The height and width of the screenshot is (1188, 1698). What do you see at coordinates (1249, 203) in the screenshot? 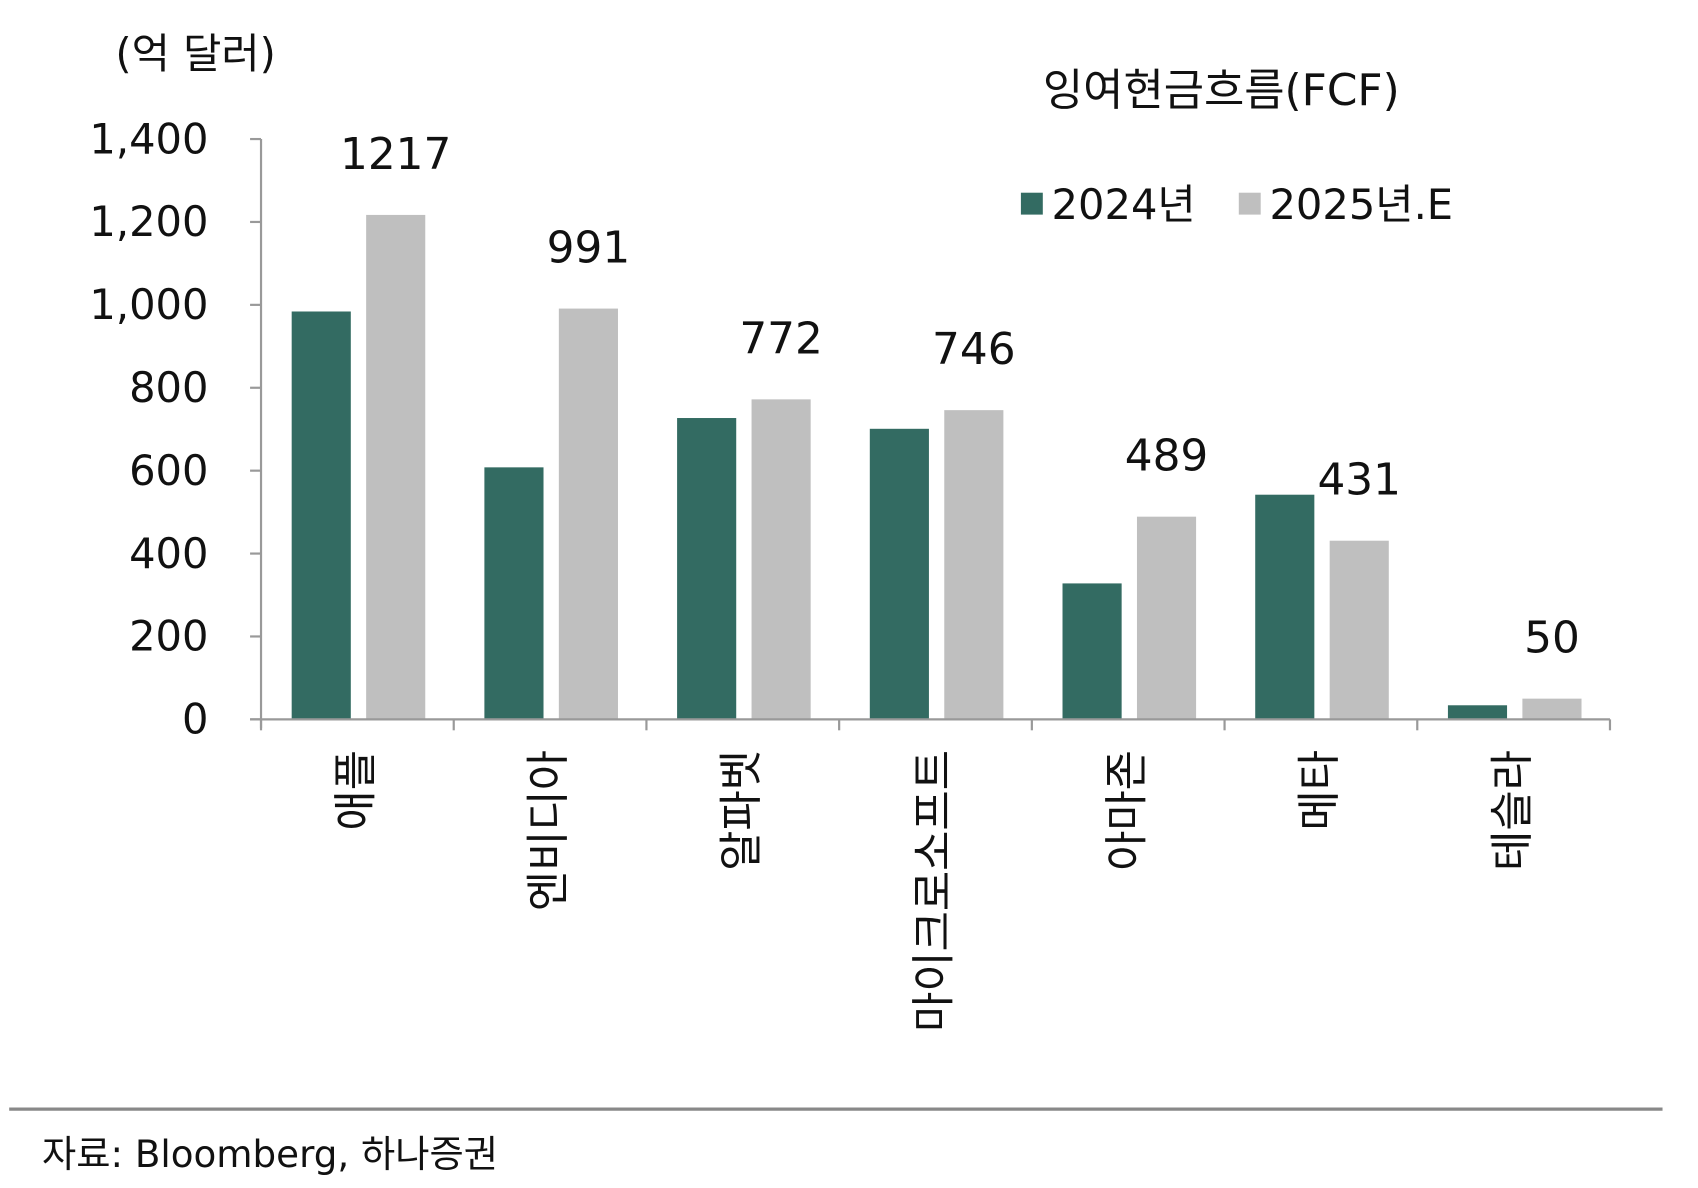
I see `legend-swatch-2025e` at bounding box center [1249, 203].